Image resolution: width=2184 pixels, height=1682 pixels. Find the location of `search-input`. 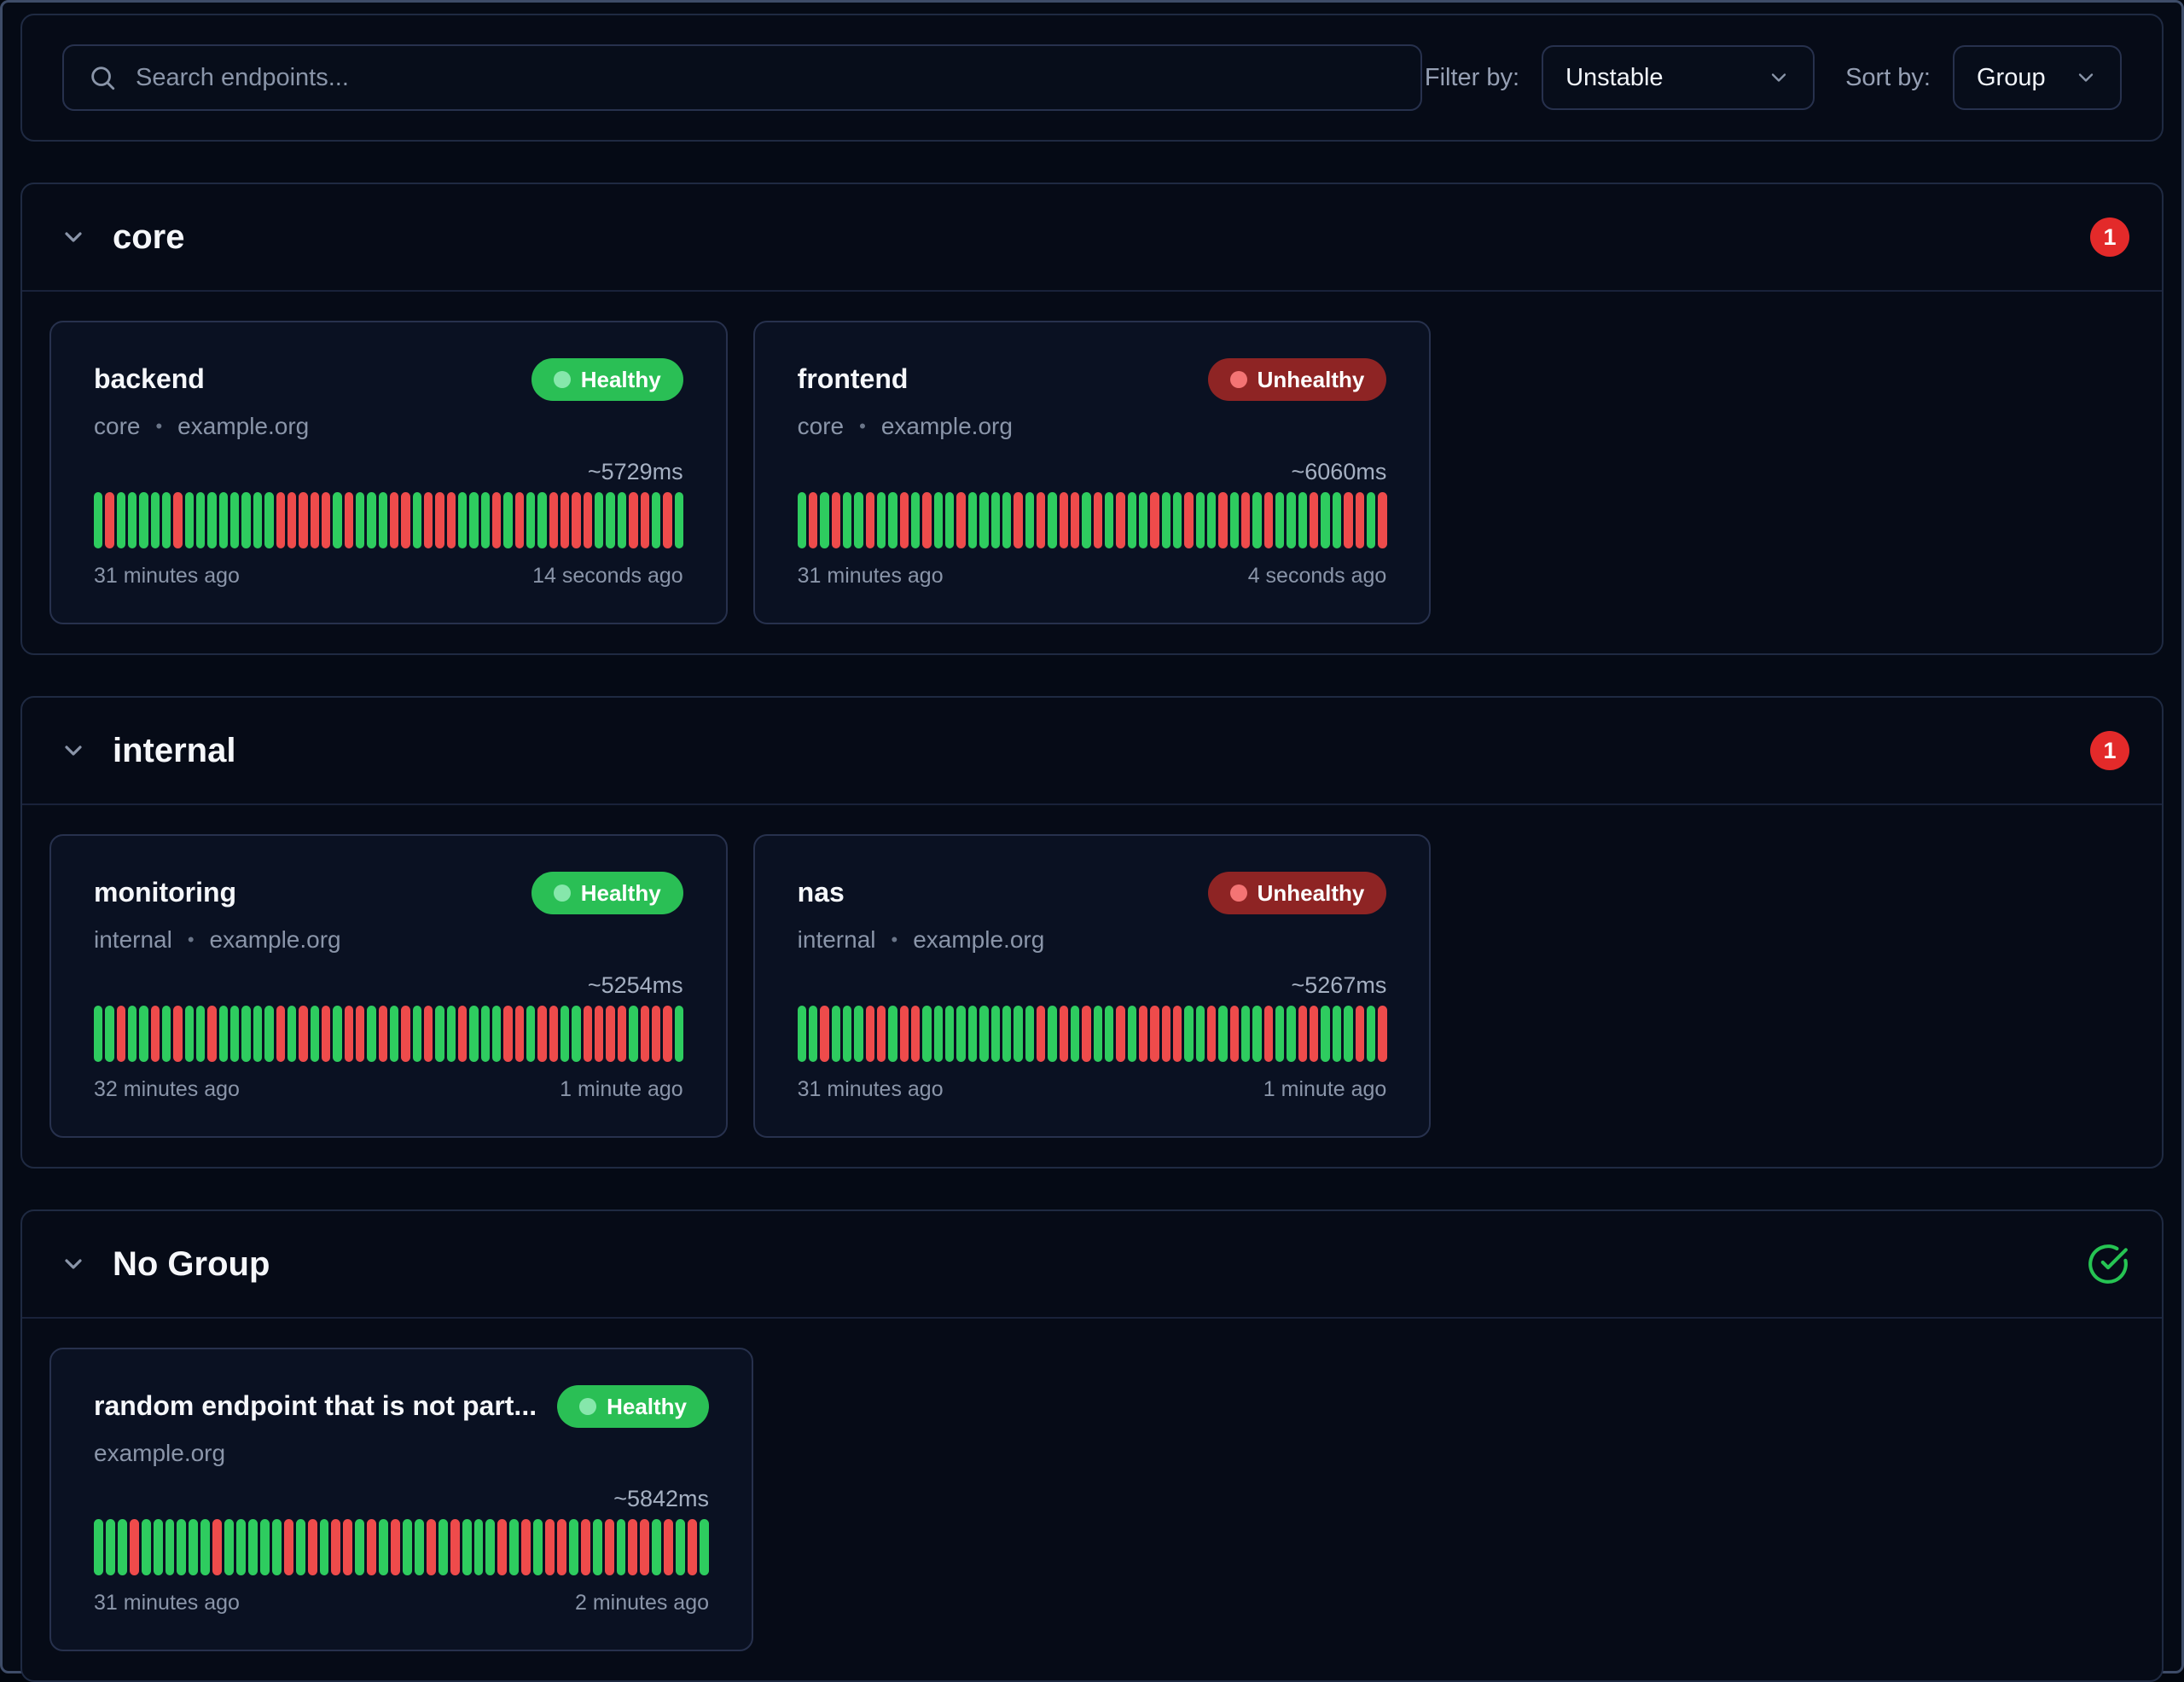

search-input is located at coordinates (766, 77).